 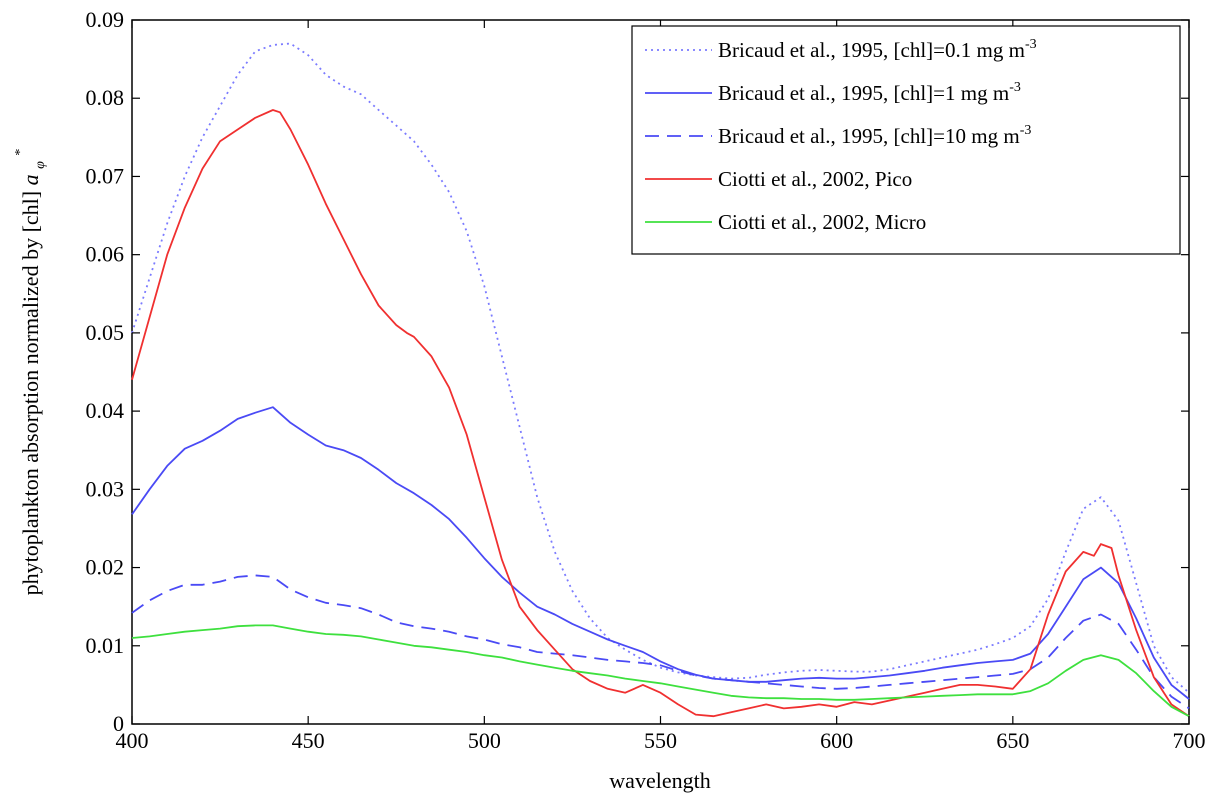 I want to click on y-tick-label: 0.01, so click(x=105, y=645).